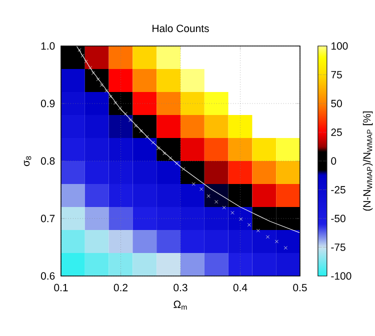  Describe the element at coordinates (28, 161) in the screenshot. I see `y-axis-title: σ$_{8}$` at that location.